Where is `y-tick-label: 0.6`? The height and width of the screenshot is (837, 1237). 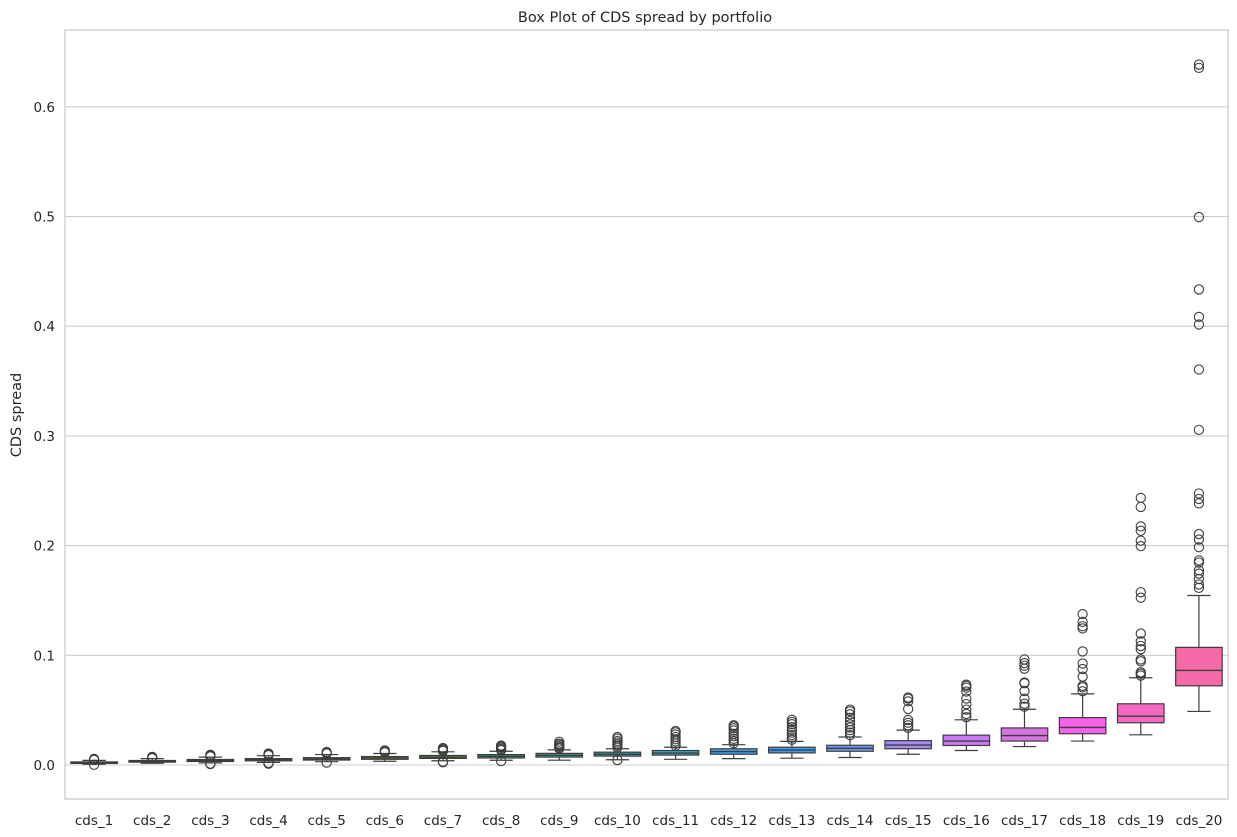 y-tick-label: 0.6 is located at coordinates (44, 108).